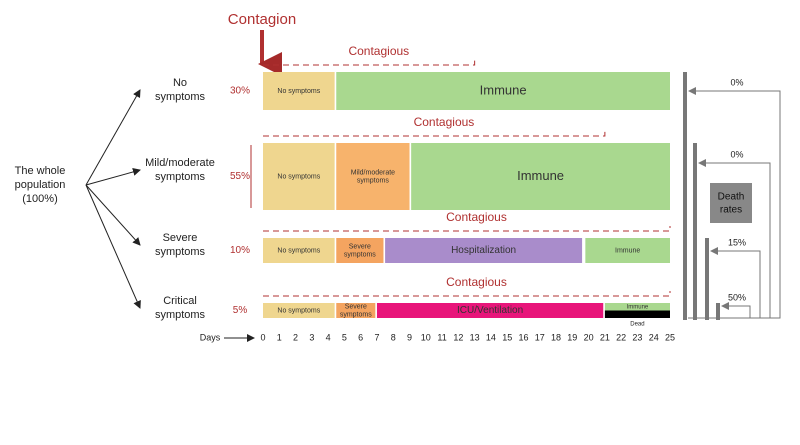 Image resolution: width=800 pixels, height=445 pixels. What do you see at coordinates (39, 199) in the screenshot?
I see `population-label-line: (100%)` at bounding box center [39, 199].